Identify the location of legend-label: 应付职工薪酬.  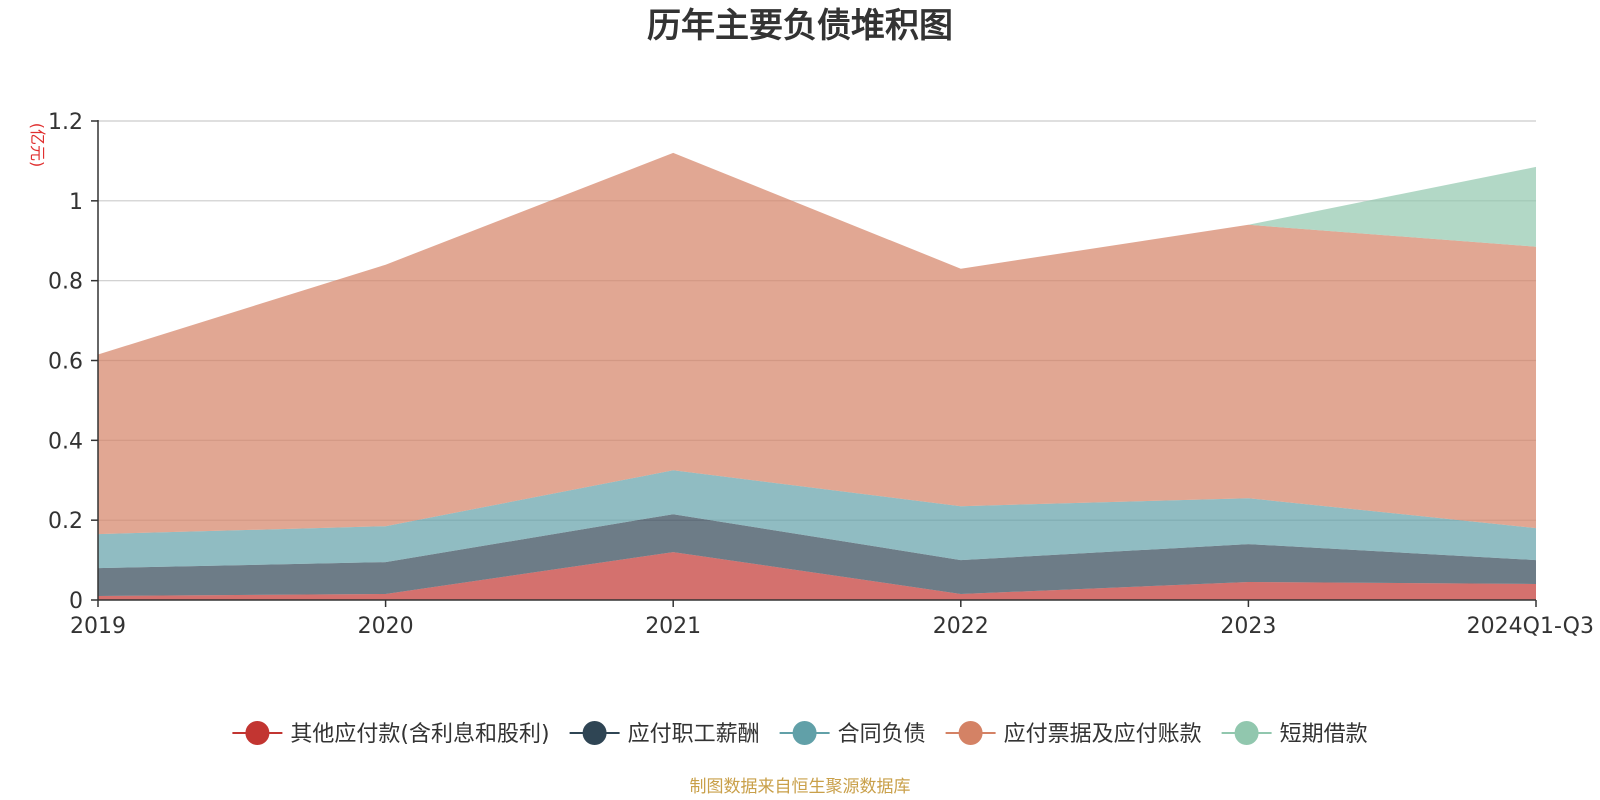
(694, 734).